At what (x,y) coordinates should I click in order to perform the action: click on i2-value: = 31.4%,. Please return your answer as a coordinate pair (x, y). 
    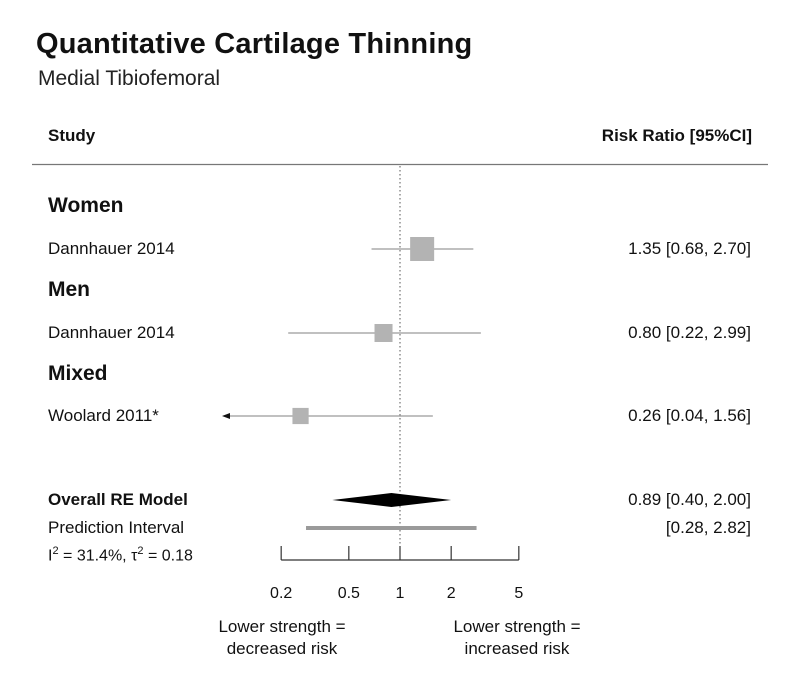
    Looking at the image, I should click on (95, 556).